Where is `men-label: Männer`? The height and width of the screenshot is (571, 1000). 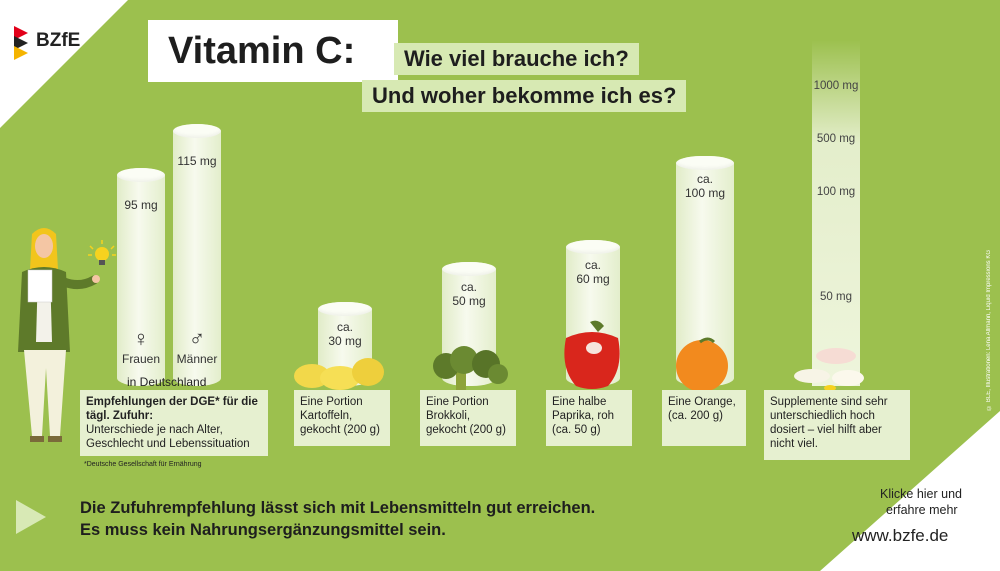
men-label: Männer is located at coordinates (197, 359).